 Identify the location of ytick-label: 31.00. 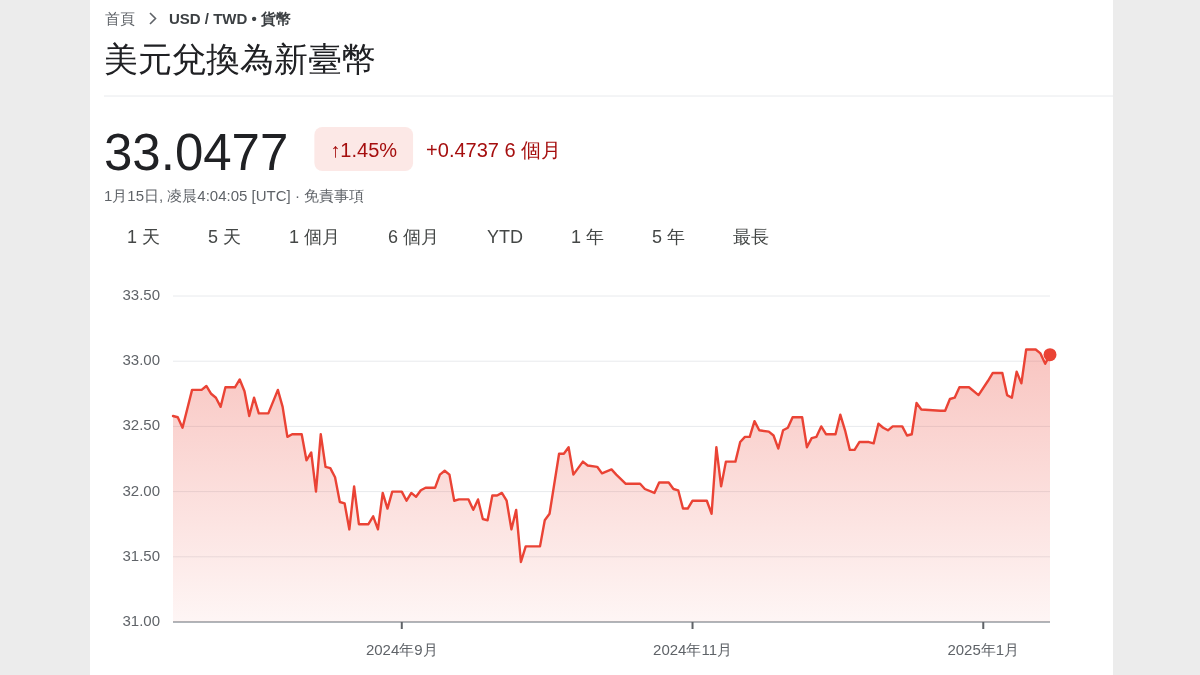
(141, 620).